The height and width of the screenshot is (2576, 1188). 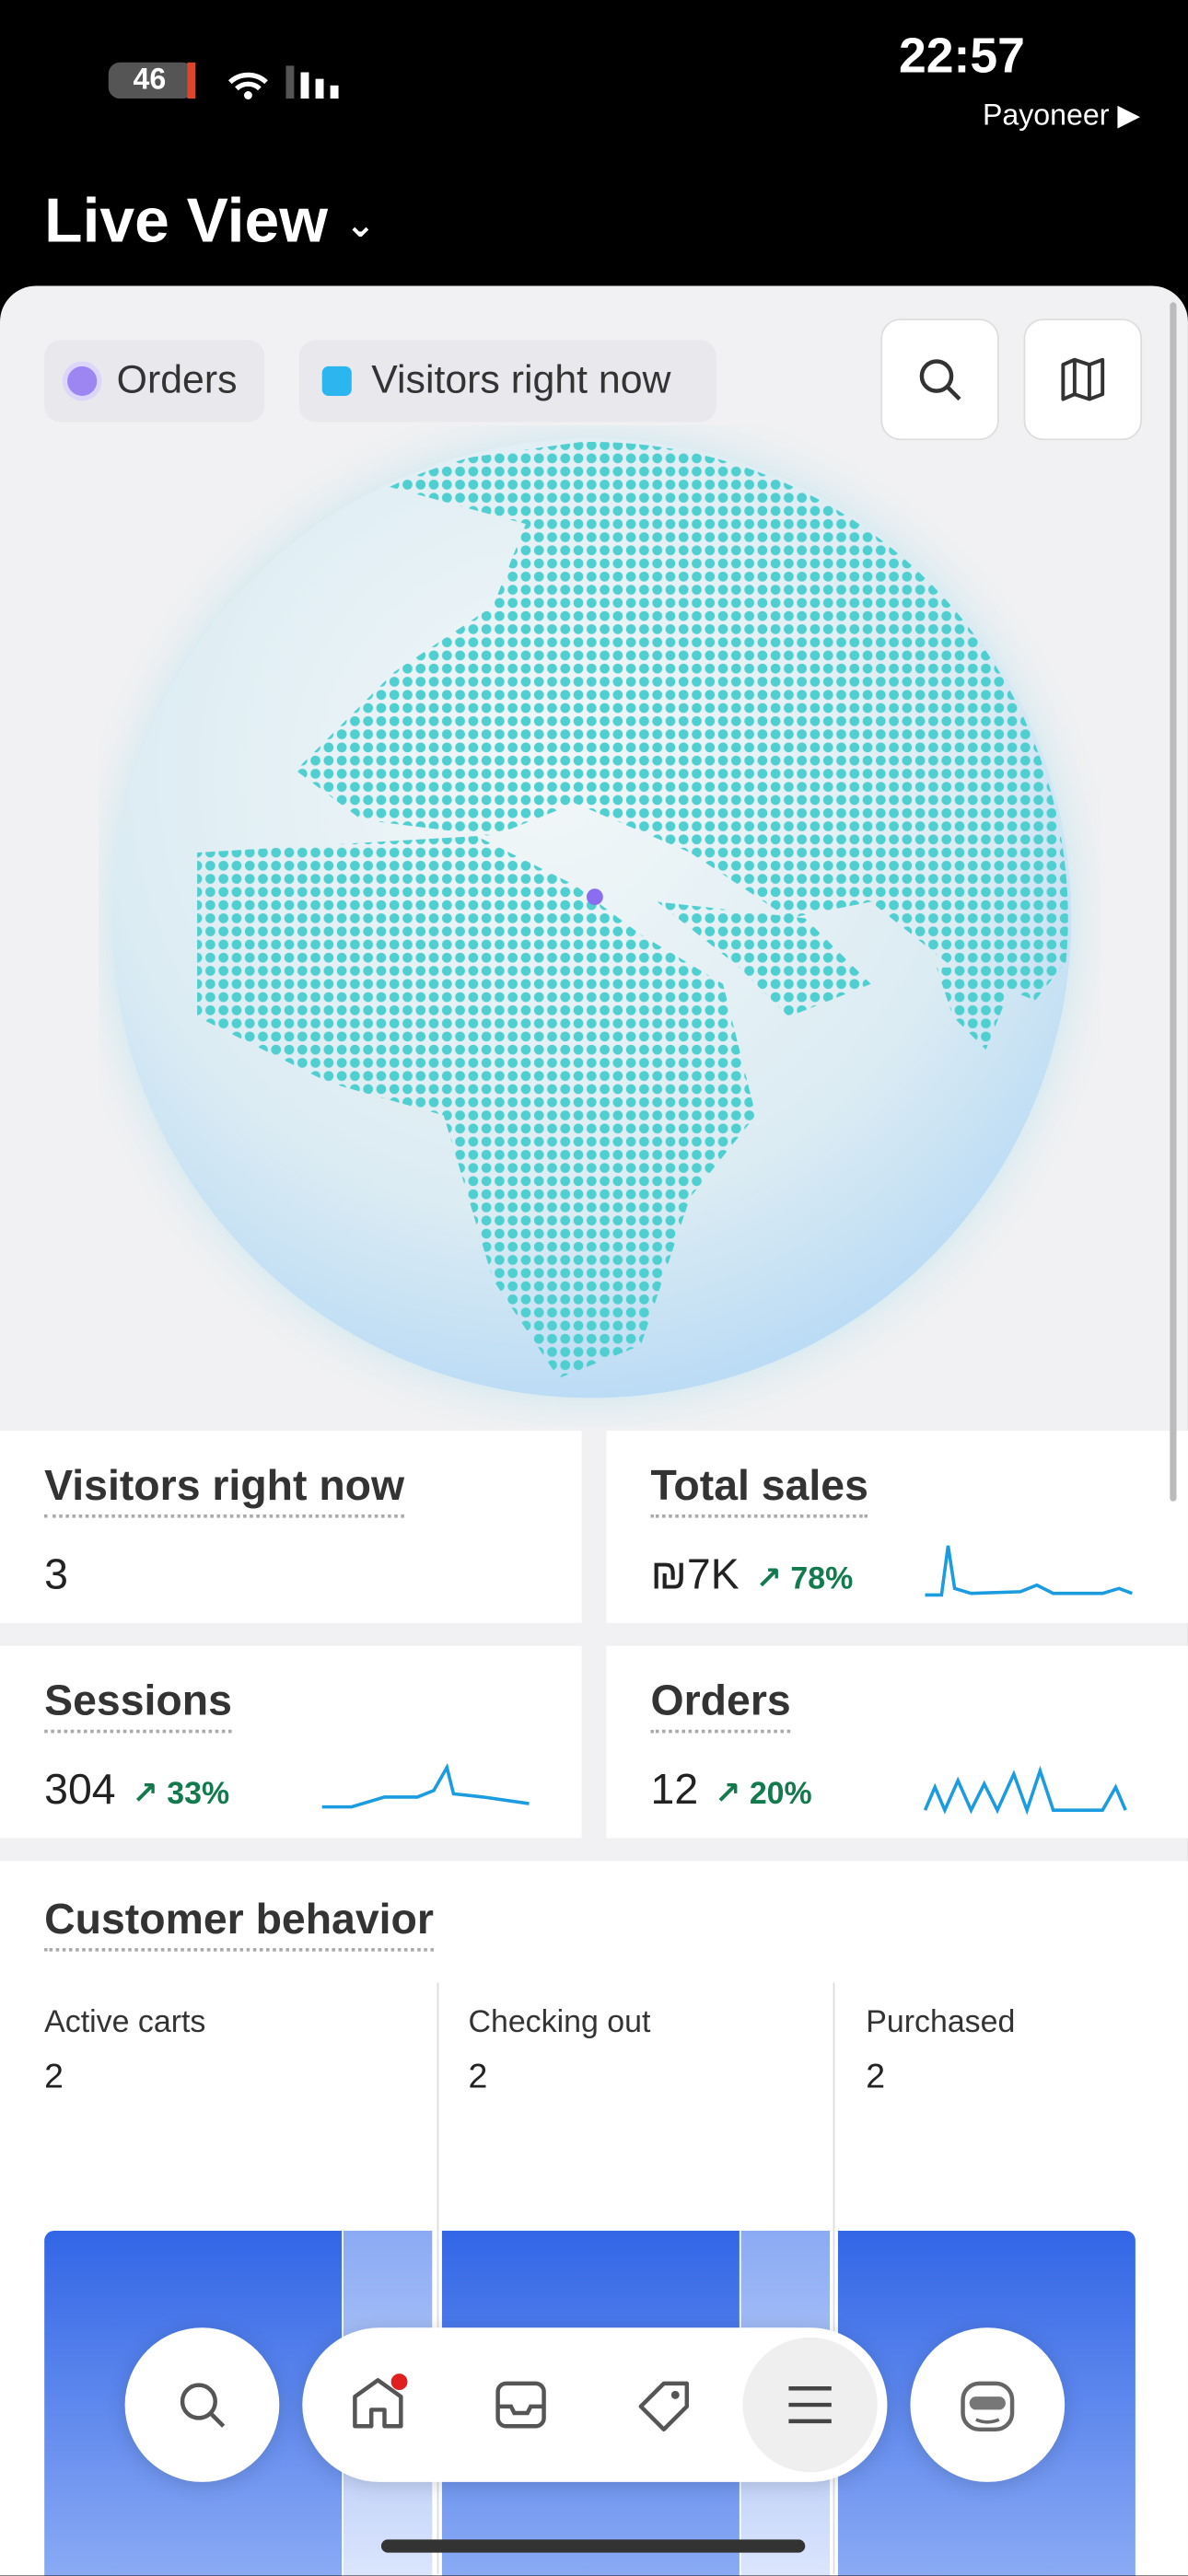 I want to click on metric-label: Visitors right now, so click(x=224, y=1489).